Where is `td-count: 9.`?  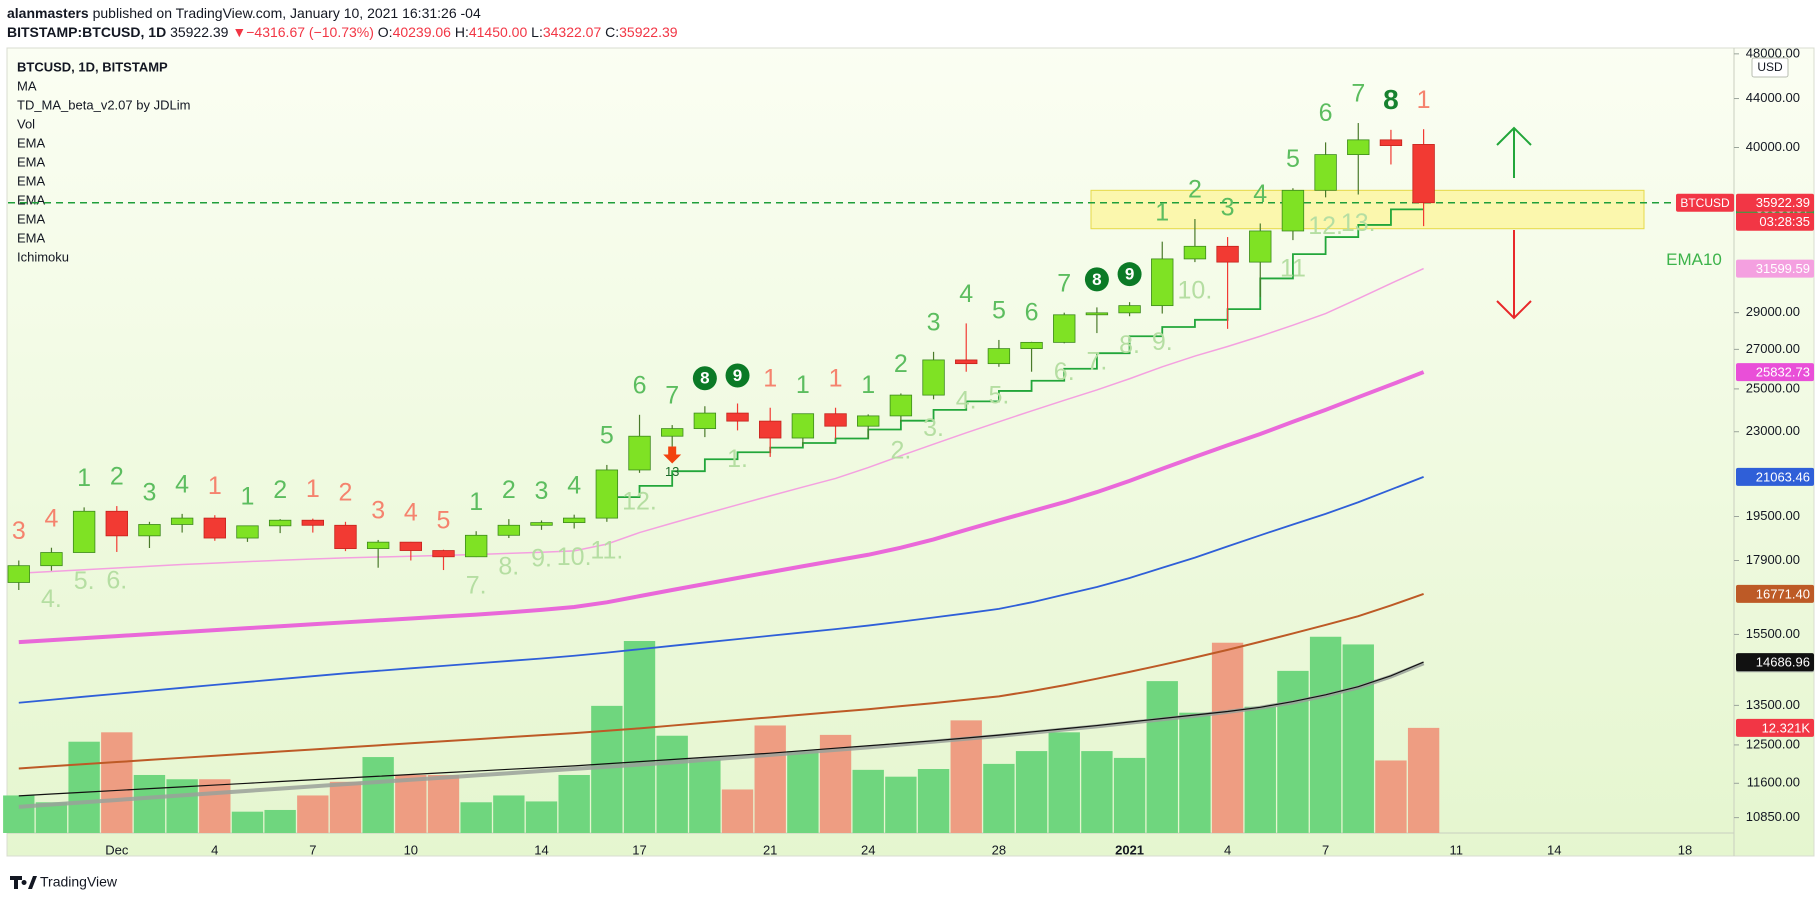
td-count: 9. is located at coordinates (1162, 342).